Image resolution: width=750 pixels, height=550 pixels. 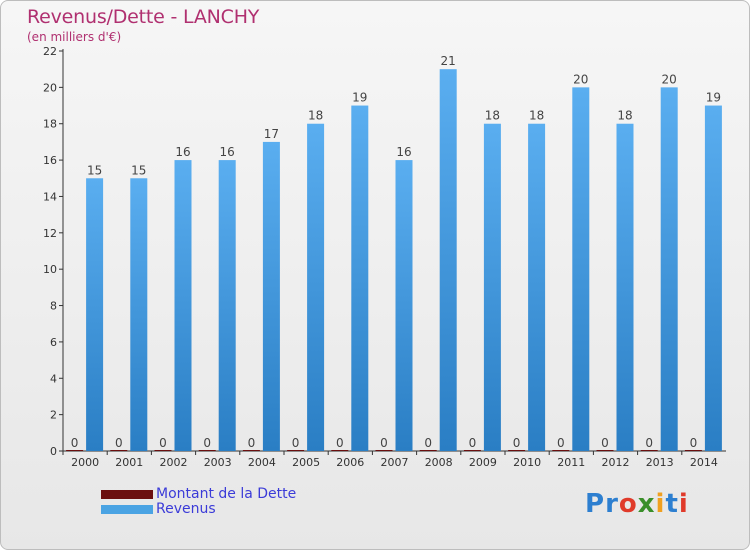 I want to click on x-tick-label: 2009, so click(x=483, y=462).